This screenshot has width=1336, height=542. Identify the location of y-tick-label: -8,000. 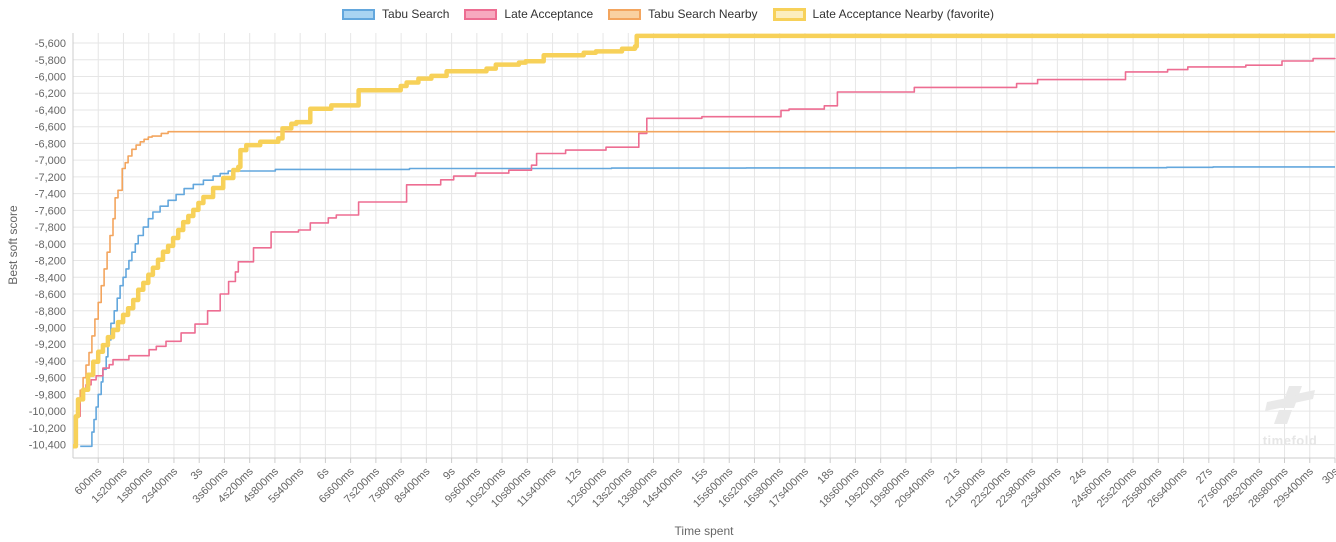
(50, 245).